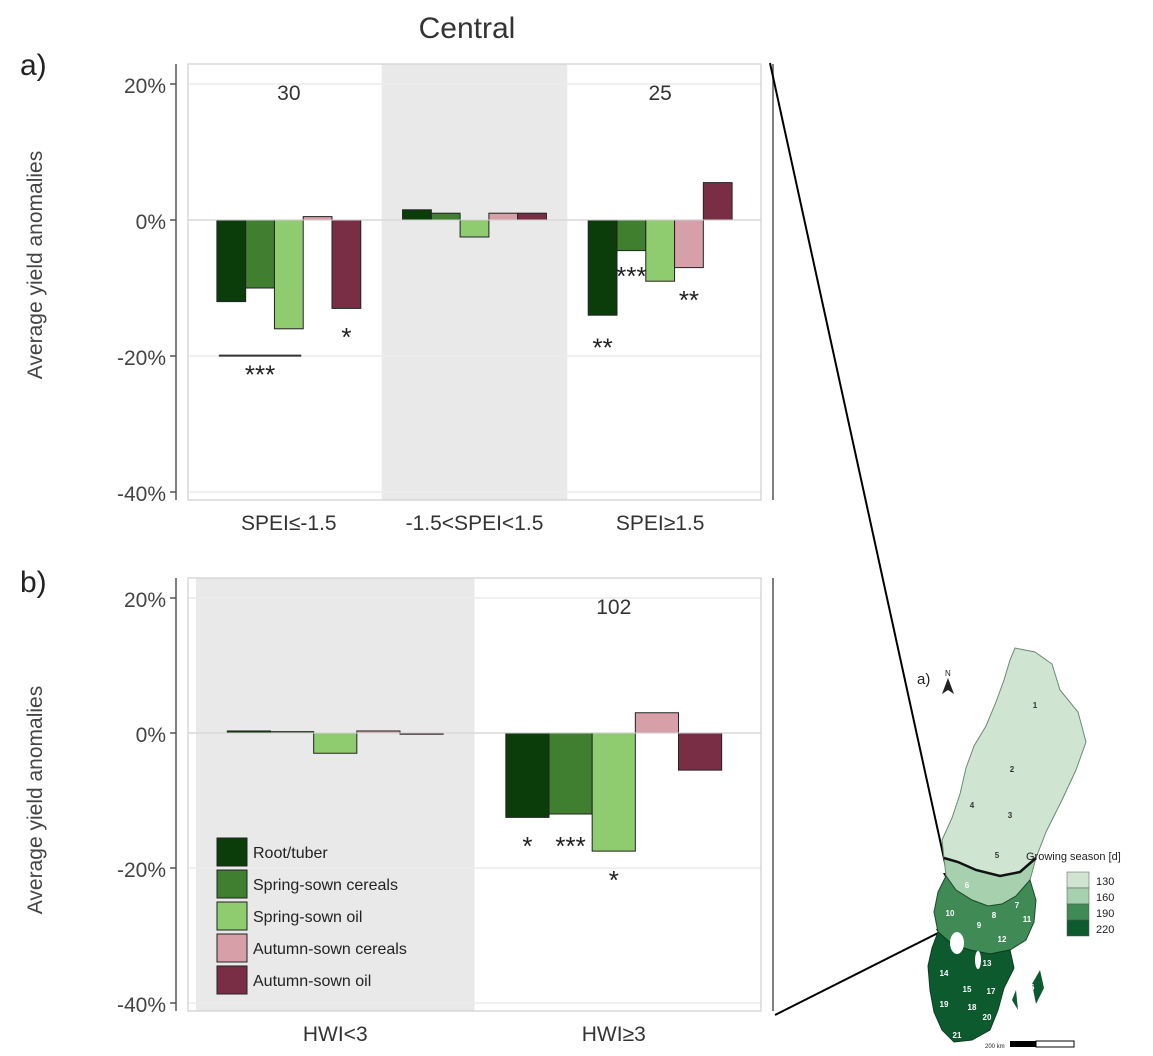  Describe the element at coordinates (972, 1007) in the screenshot. I see `map-region-label: 18` at that location.